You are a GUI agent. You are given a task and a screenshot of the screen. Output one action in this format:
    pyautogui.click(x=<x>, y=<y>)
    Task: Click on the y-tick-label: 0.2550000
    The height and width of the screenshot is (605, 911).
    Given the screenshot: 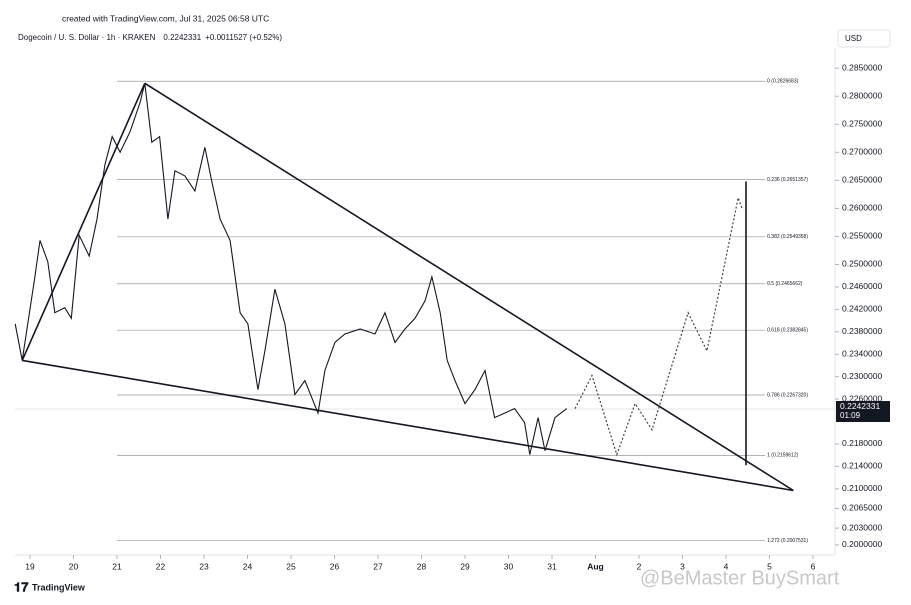 What is the action you would take?
    pyautogui.click(x=862, y=236)
    